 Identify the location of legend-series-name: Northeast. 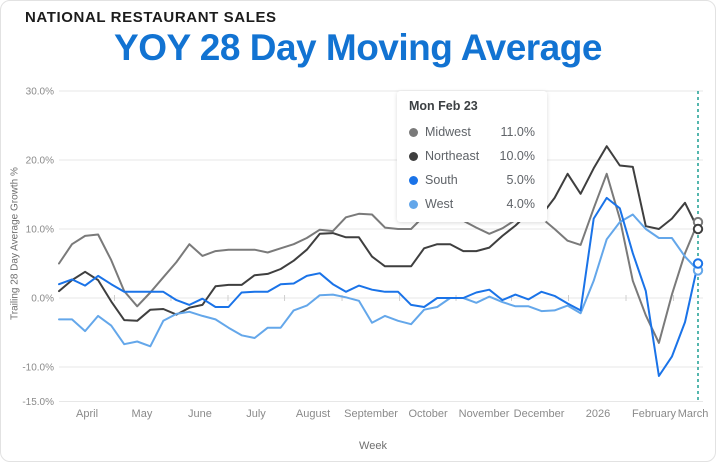
(452, 156).